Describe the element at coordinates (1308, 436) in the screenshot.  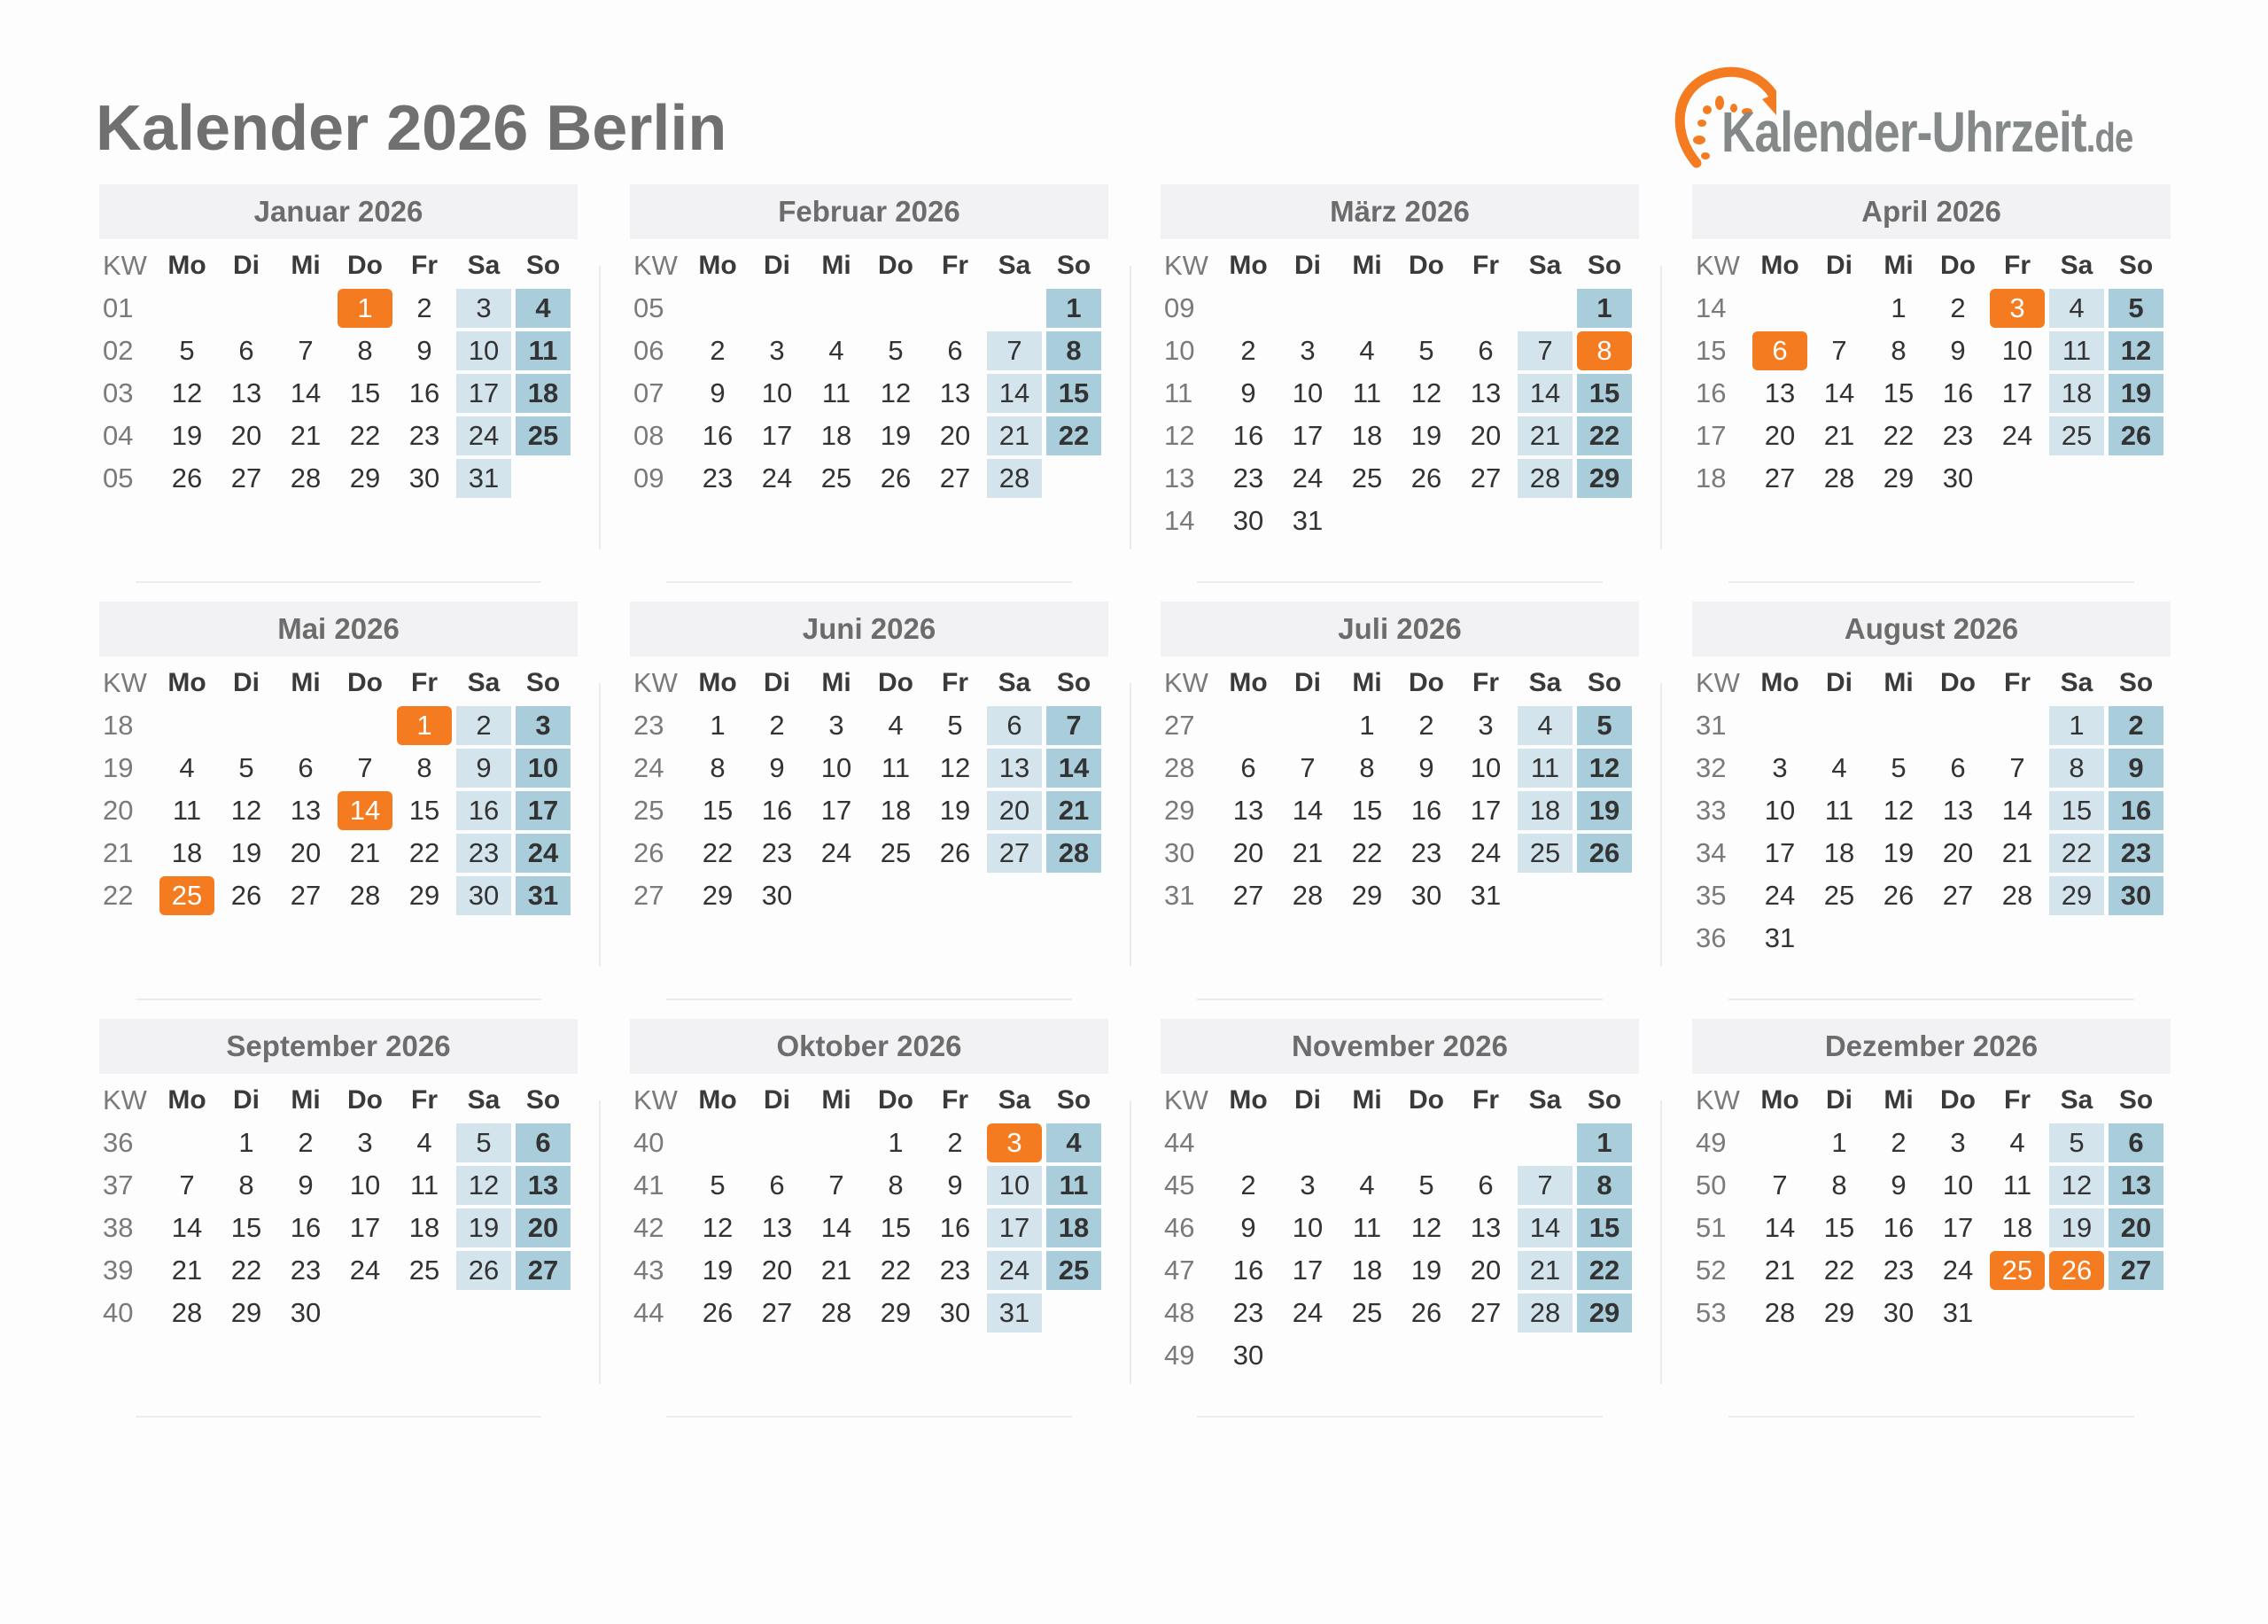
I see `day-cell: 17` at that location.